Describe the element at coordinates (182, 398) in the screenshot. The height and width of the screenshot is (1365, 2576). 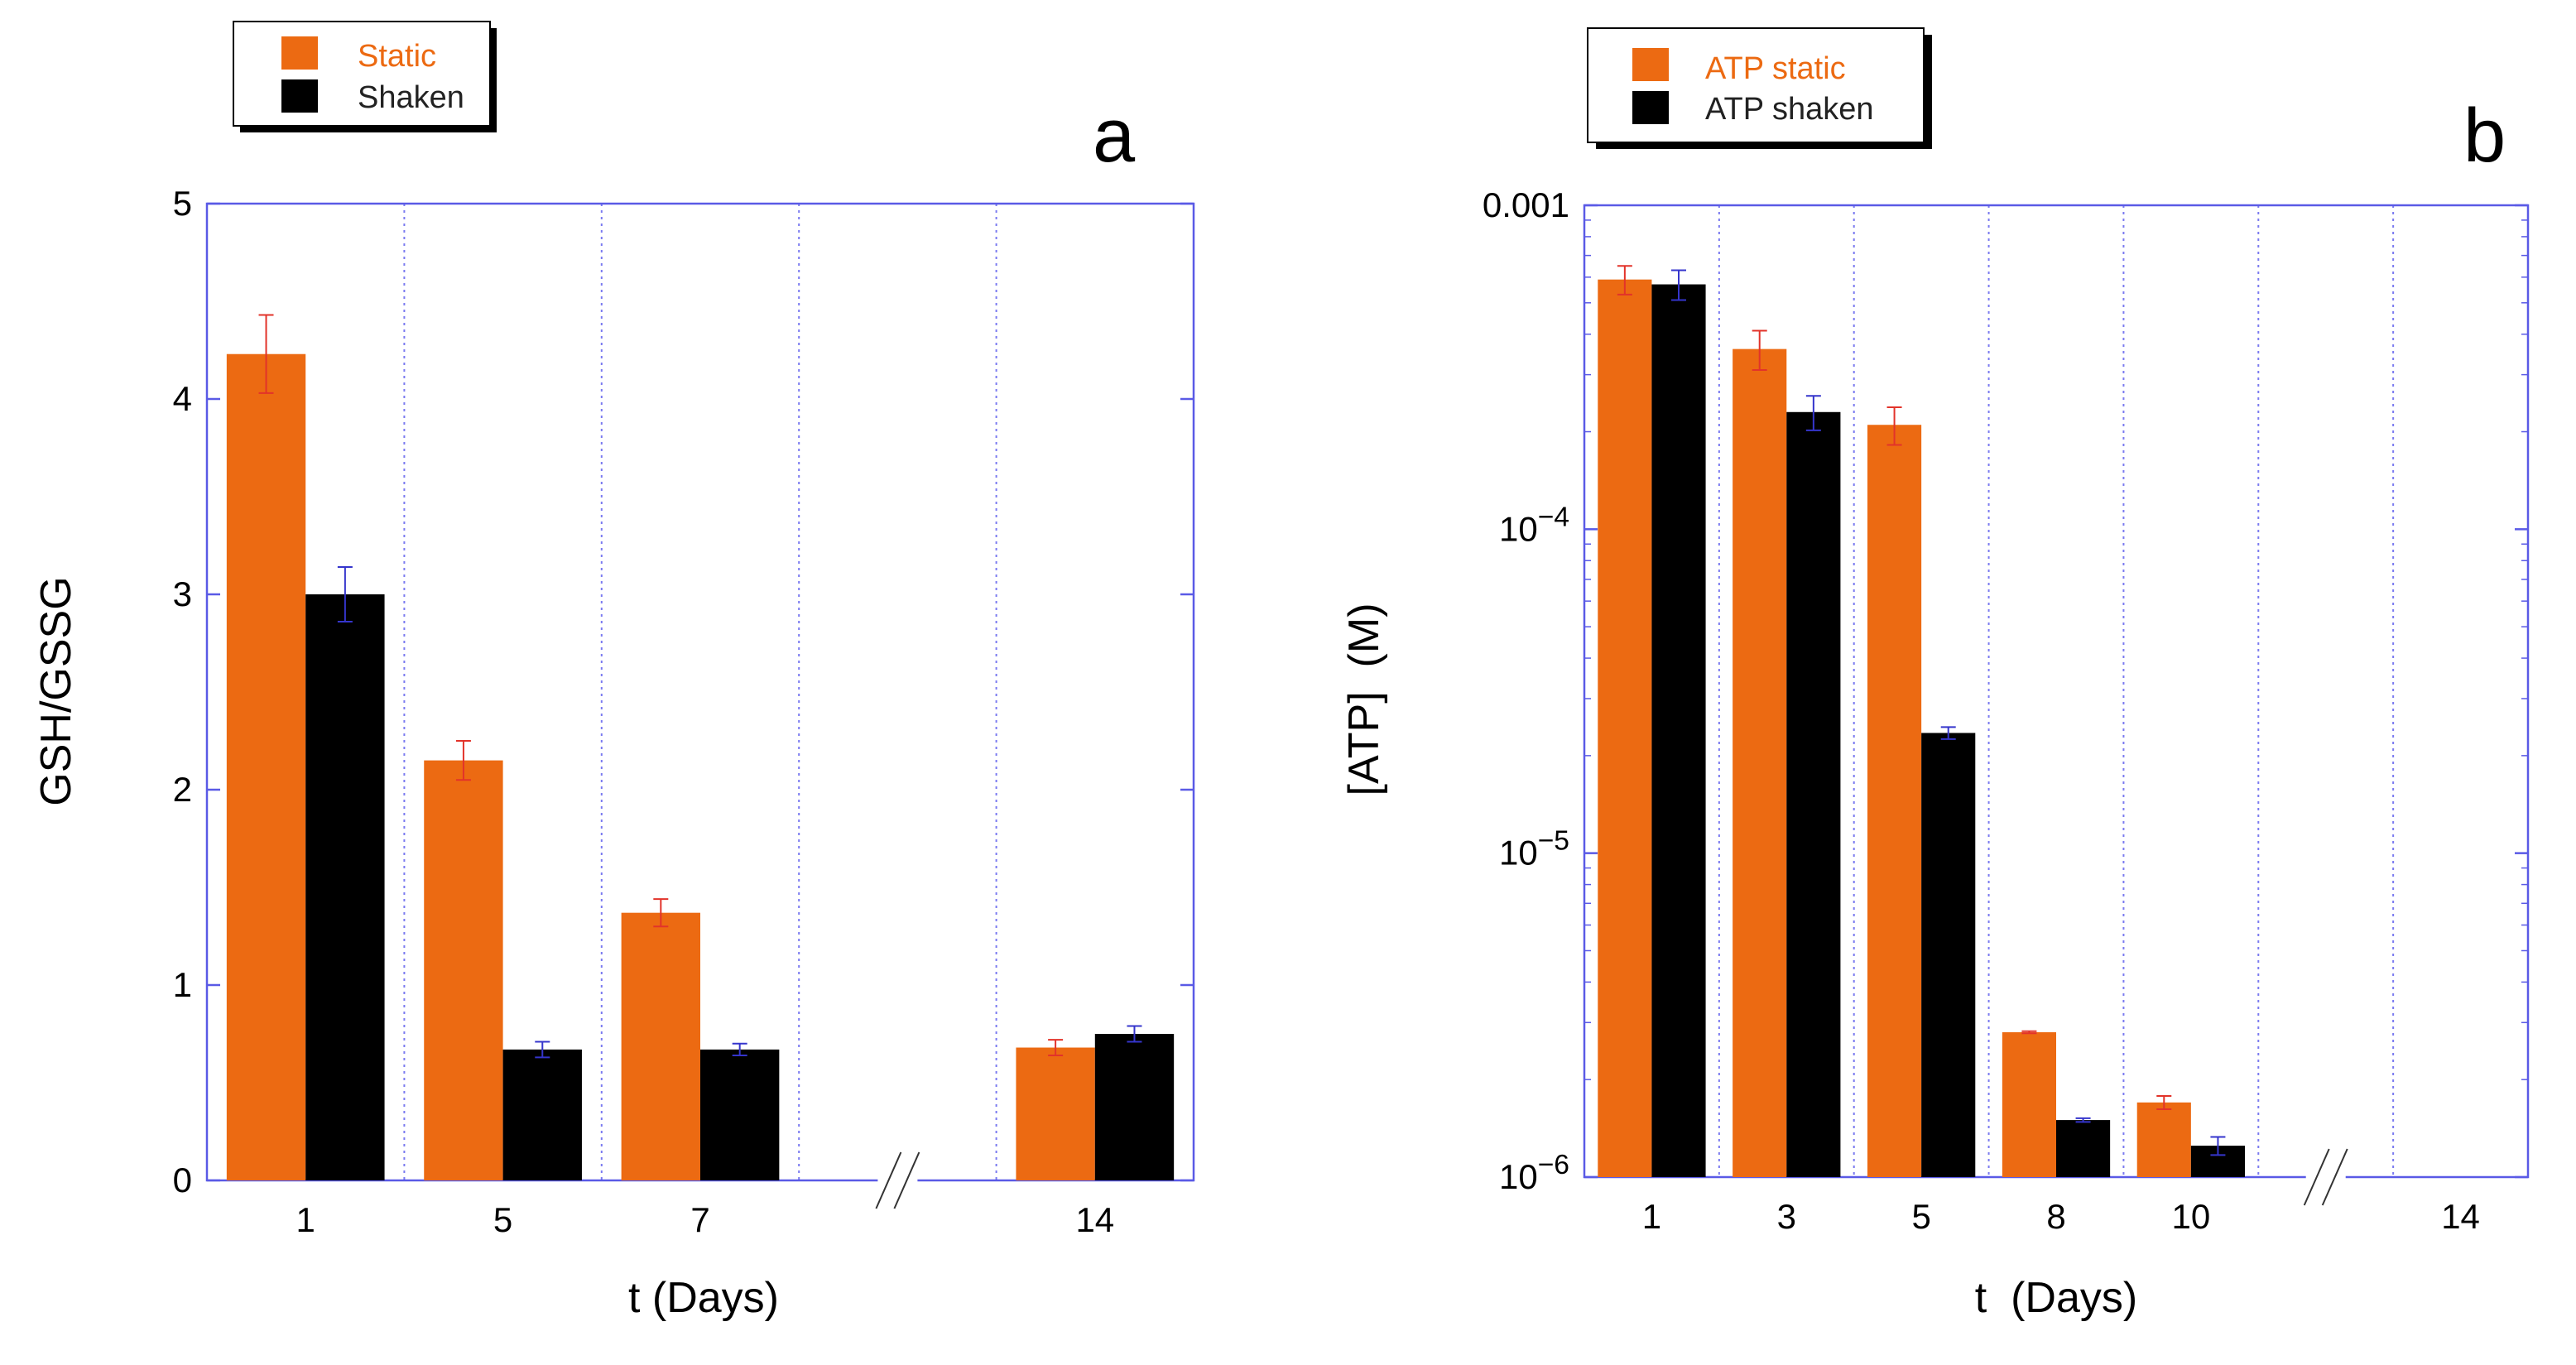
I see `y-tick-label: 4` at that location.